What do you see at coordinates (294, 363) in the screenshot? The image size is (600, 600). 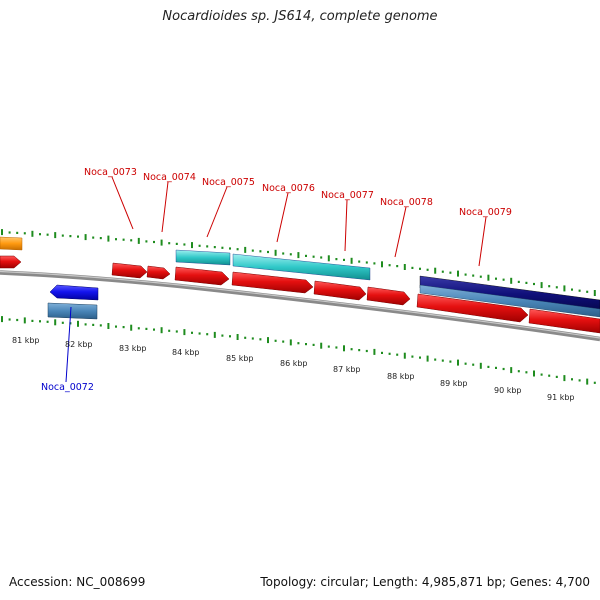 I see `kbp-label-86: 86 kbp` at bounding box center [294, 363].